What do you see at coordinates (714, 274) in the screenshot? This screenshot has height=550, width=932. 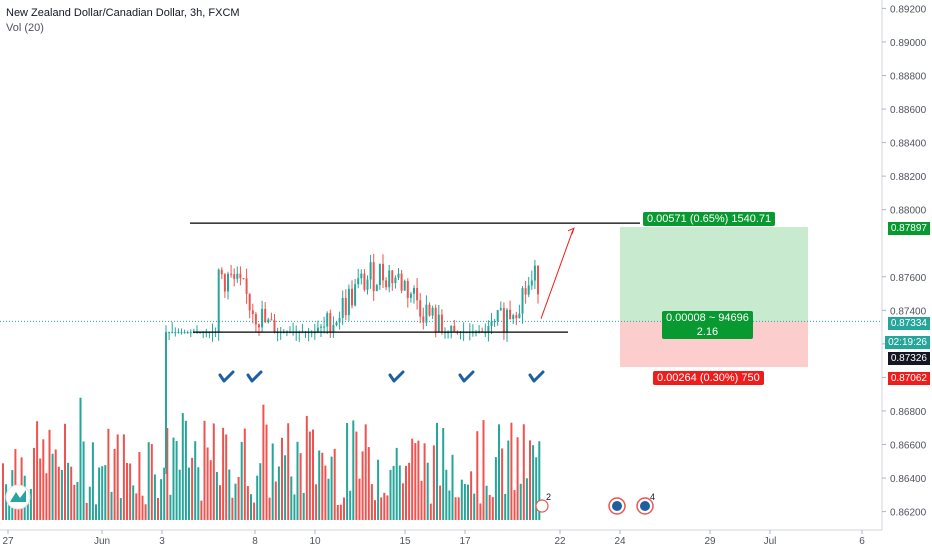 I see `target-zone` at bounding box center [714, 274].